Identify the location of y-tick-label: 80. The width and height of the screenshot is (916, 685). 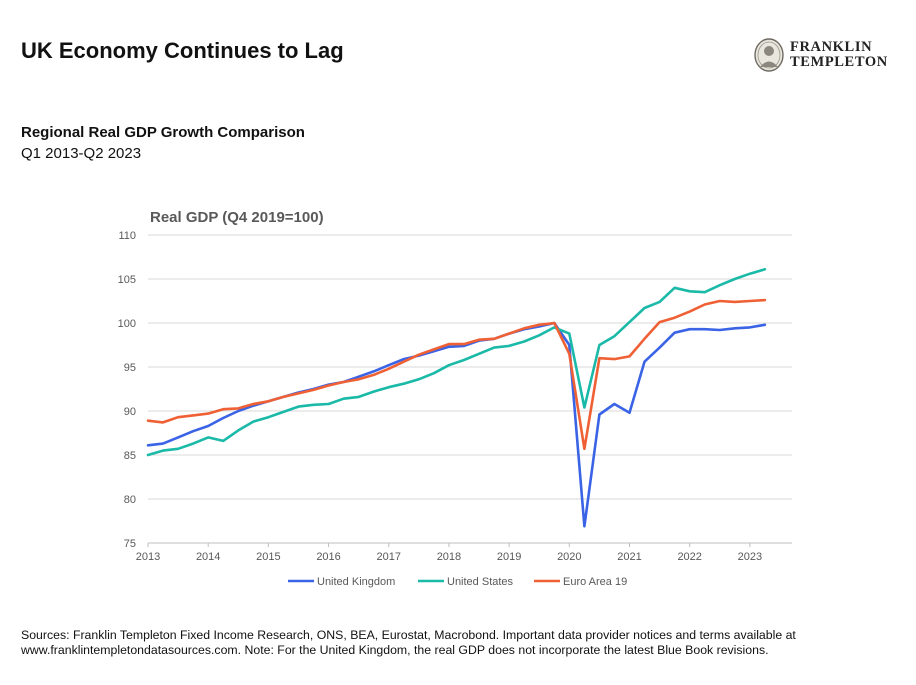
(130, 500).